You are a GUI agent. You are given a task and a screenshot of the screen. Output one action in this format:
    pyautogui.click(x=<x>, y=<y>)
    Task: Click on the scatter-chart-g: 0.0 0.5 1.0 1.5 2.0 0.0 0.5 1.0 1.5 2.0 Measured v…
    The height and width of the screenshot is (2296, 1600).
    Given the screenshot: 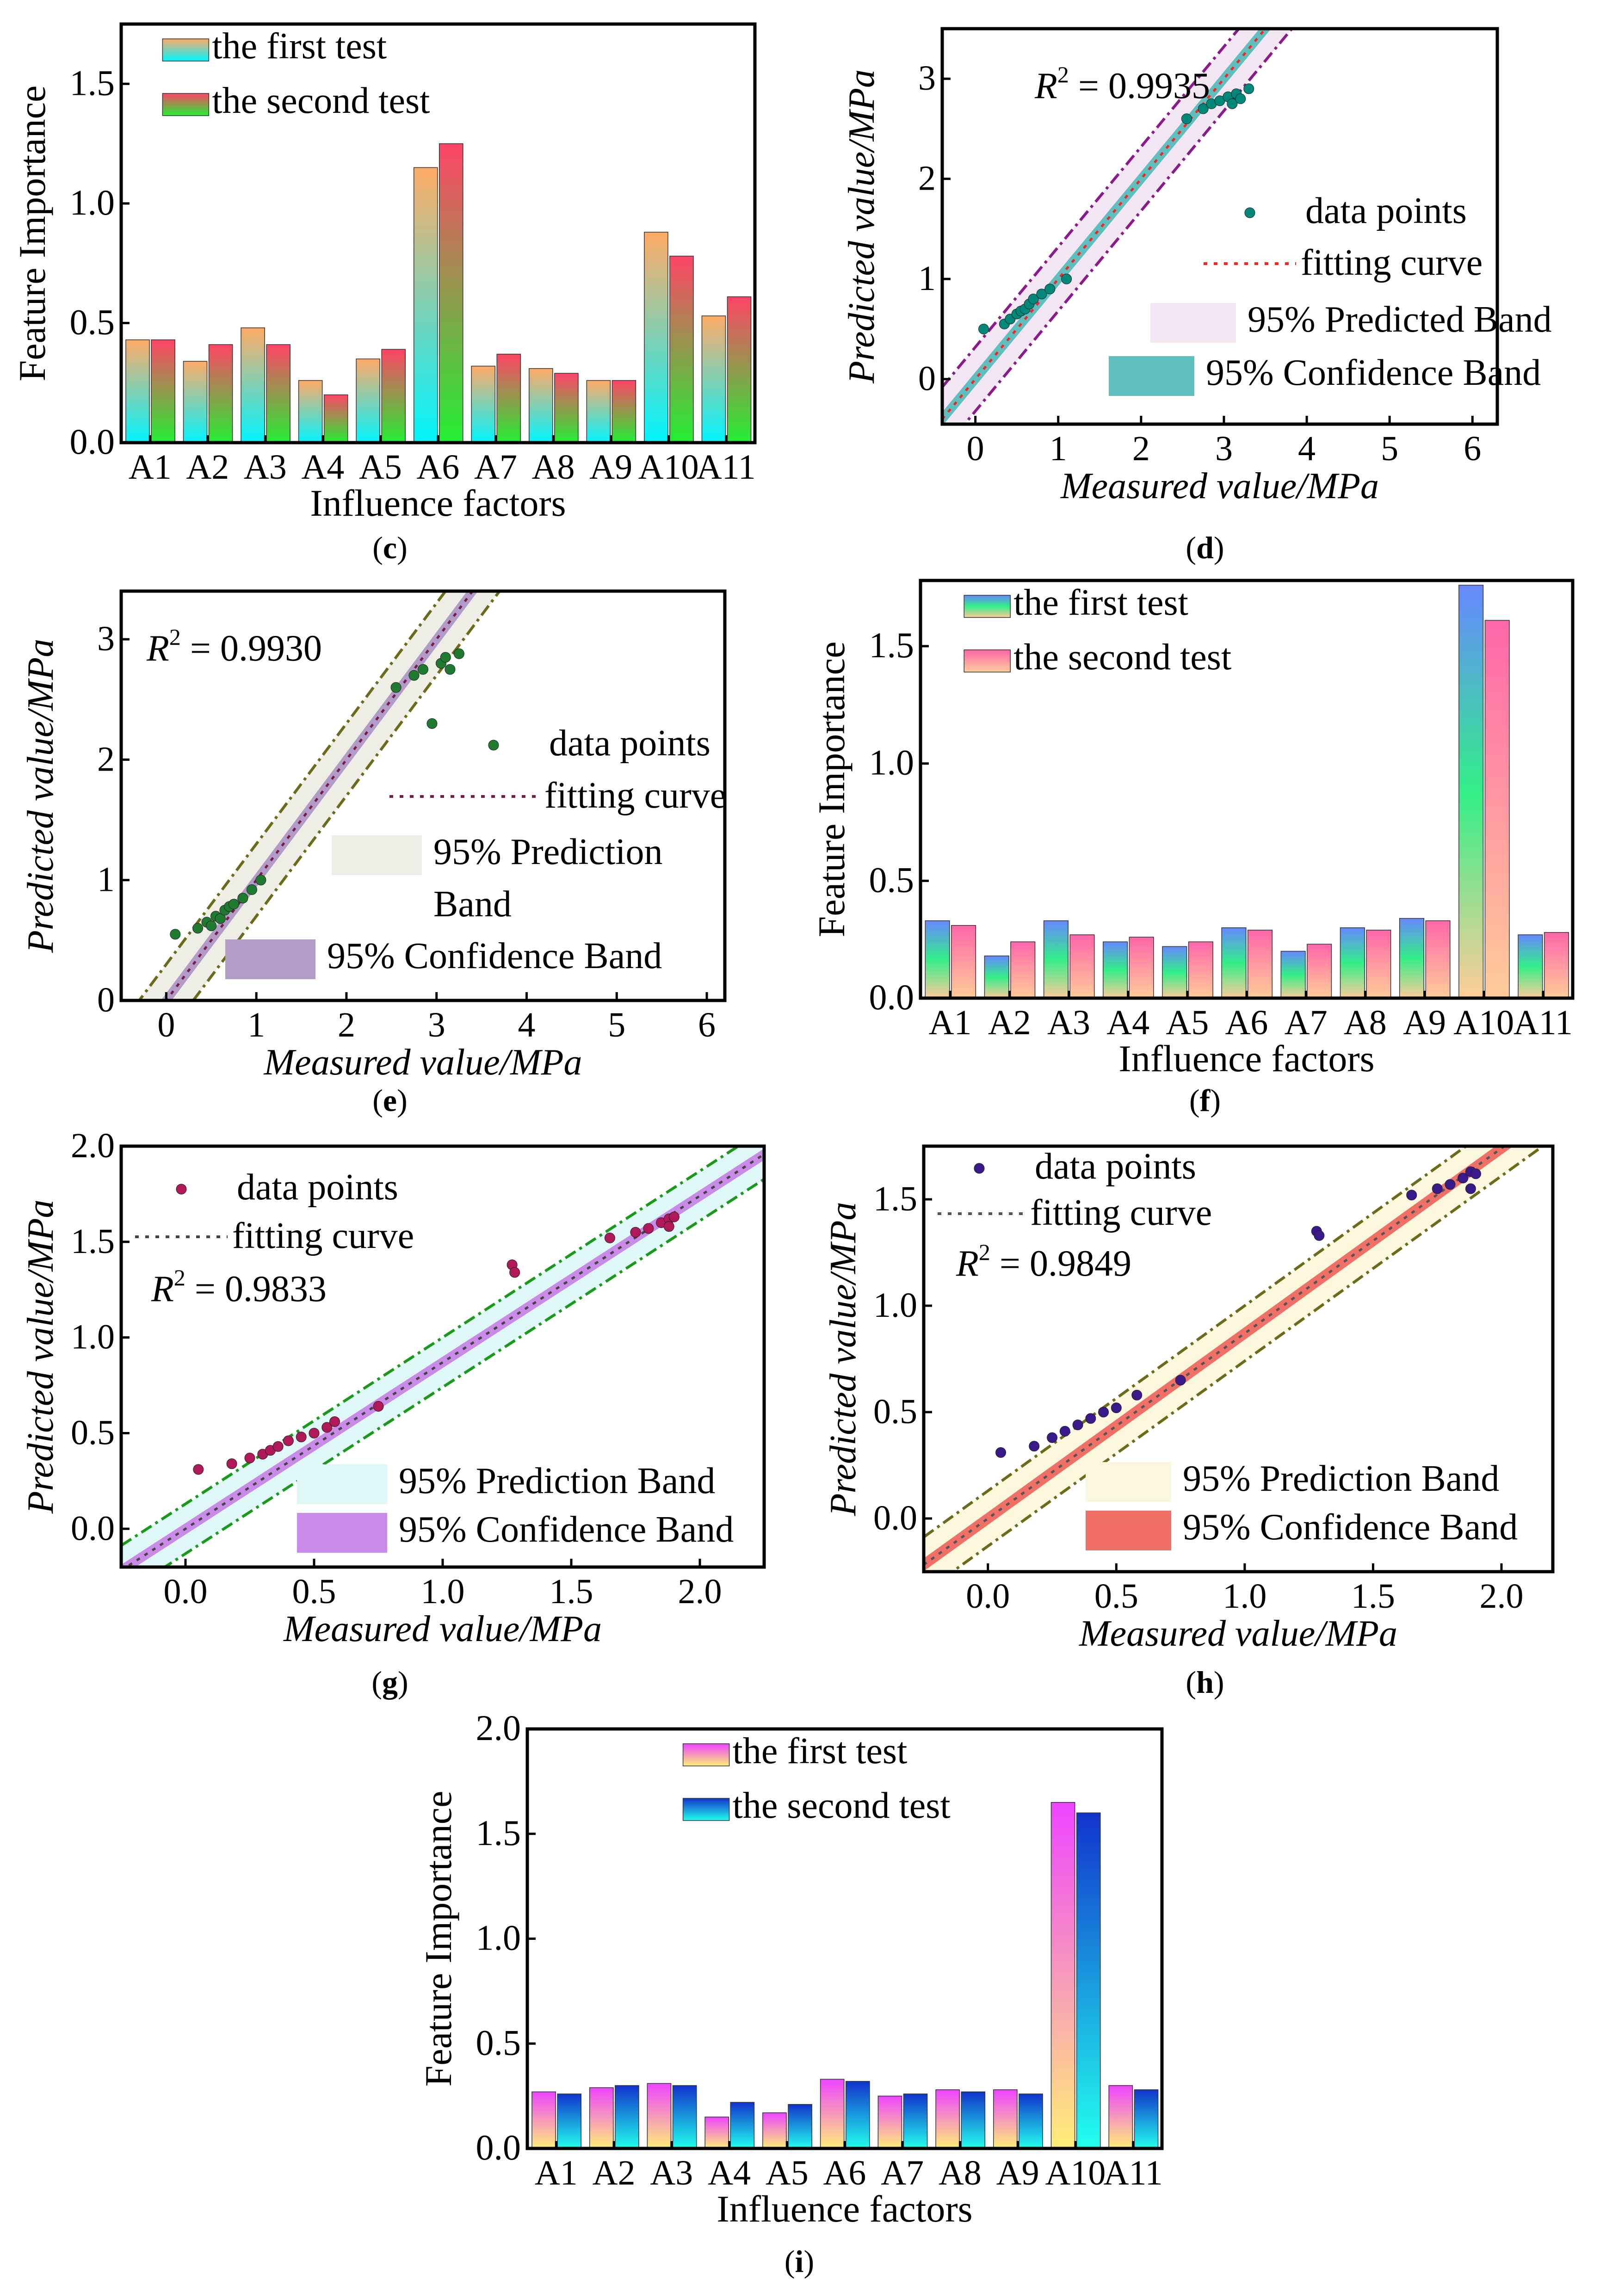 What is the action you would take?
    pyautogui.click(x=393, y=1387)
    